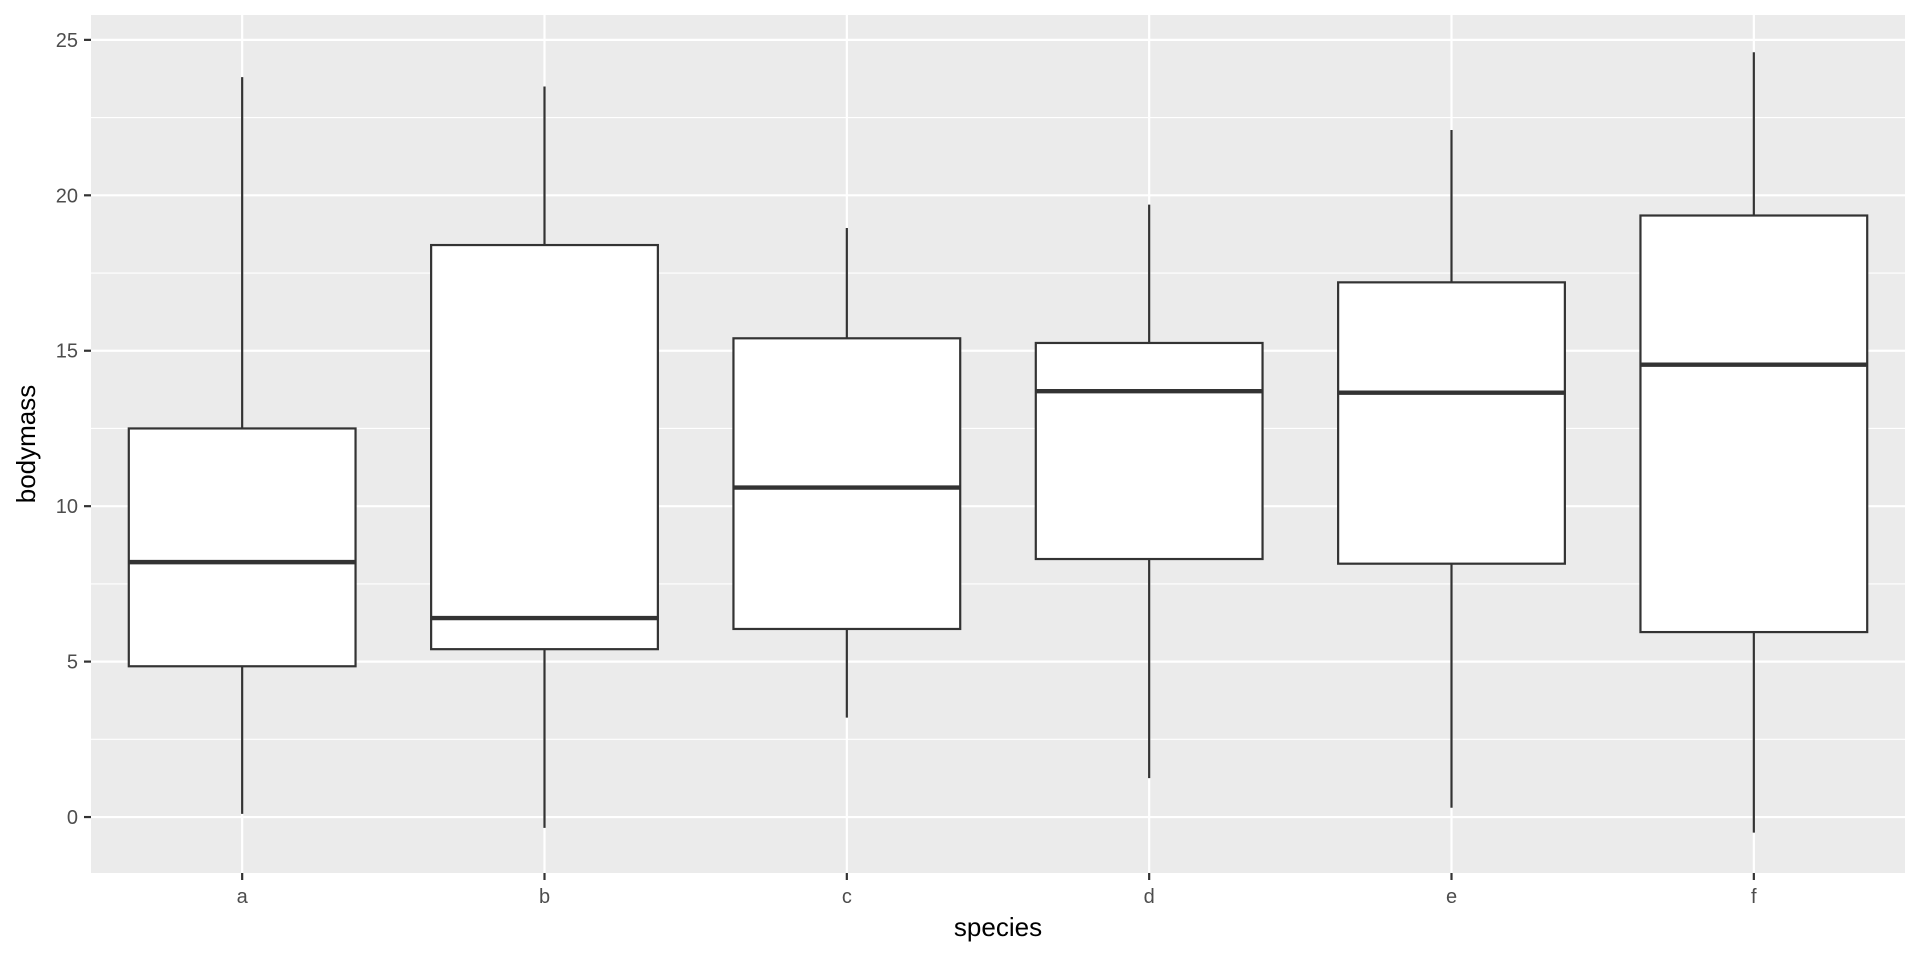  Describe the element at coordinates (26, 444) in the screenshot. I see `y-axis-title: bodymass` at that location.